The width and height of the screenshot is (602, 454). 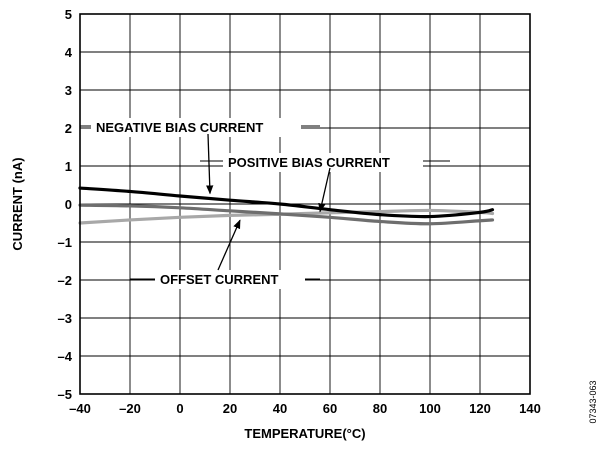 I want to click on x-tick-label: –40, so click(x=80, y=408).